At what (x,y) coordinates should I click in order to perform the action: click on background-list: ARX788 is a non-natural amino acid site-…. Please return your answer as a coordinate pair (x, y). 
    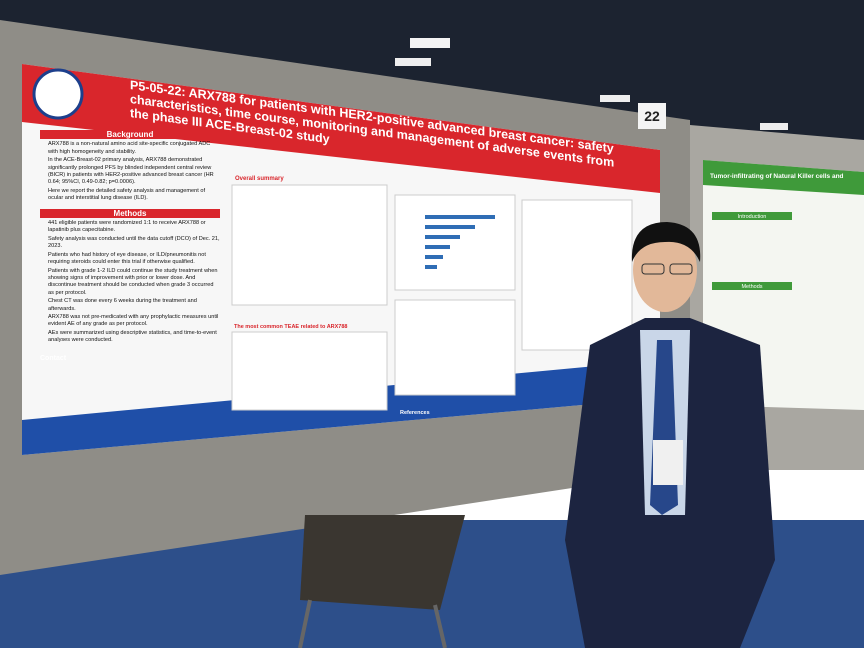
    Looking at the image, I should click on (134, 171).